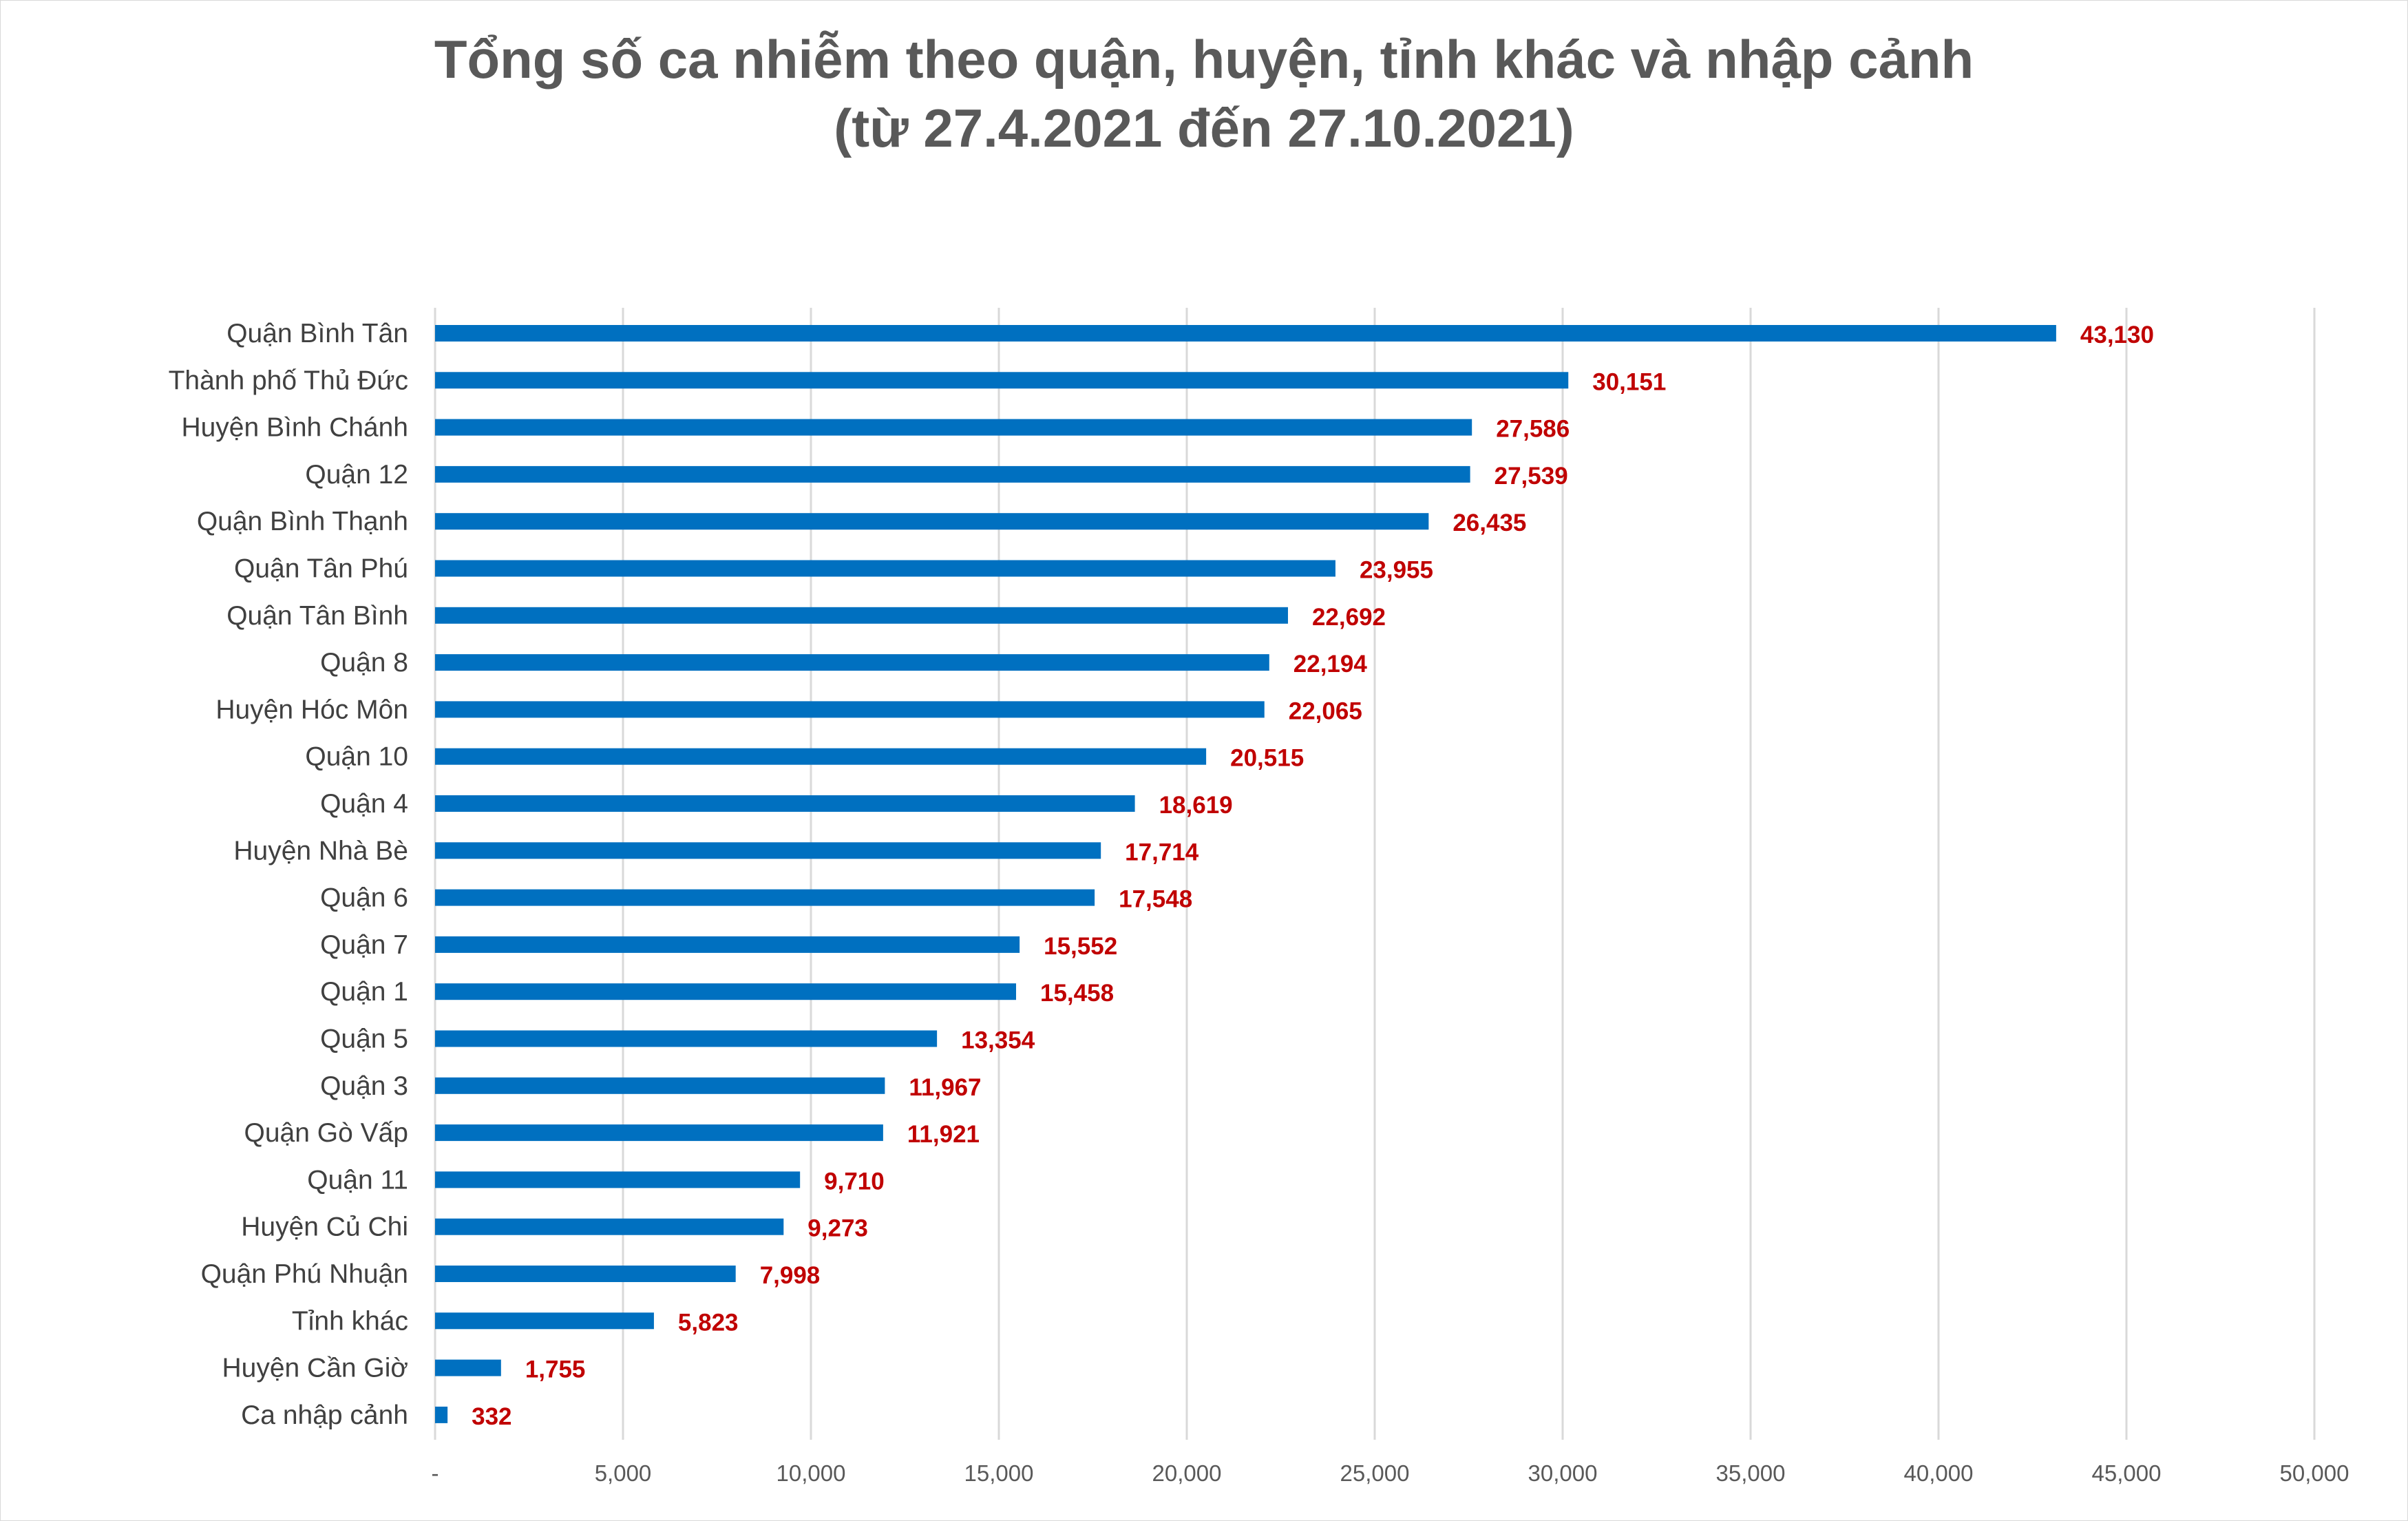  I want to click on chart-title-line-2: (từ 27.4.2021 đến 27.10.2021), so click(1204, 128).